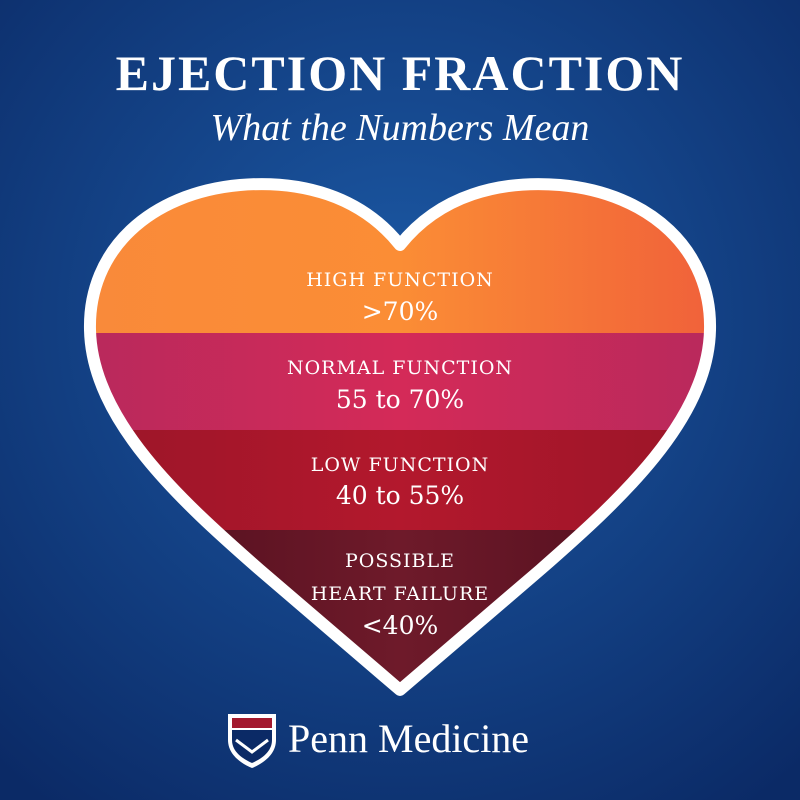  I want to click on band-range: 55 to 70%, so click(400, 399).